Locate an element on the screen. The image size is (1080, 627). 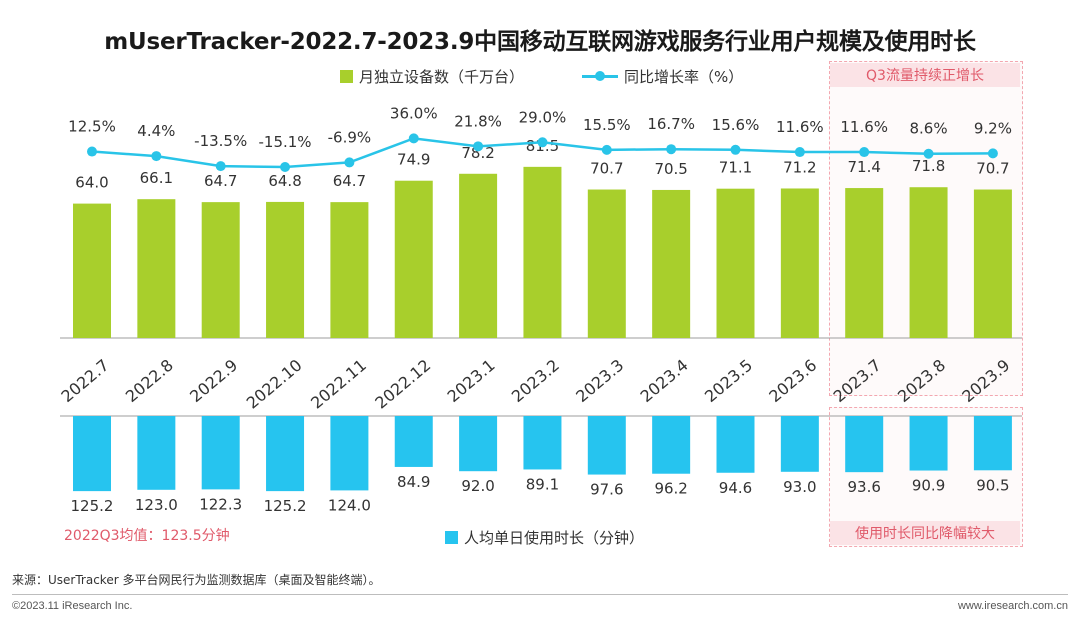
growth-value-label: 36.0% is located at coordinates (414, 113).